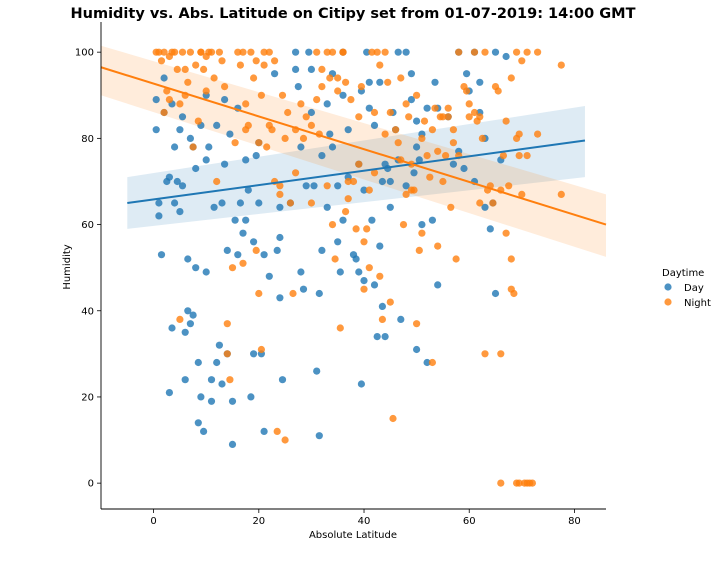 The height and width of the screenshot is (576, 720). I want to click on legend-label-night: Night, so click(697, 303).